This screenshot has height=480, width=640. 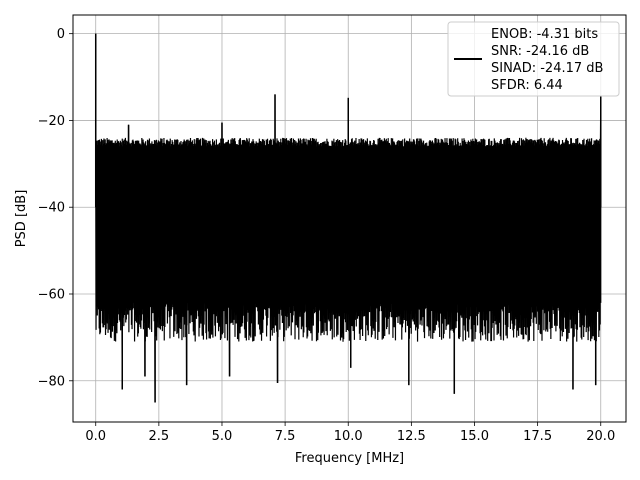 I want to click on x-tick-label: 0.0, so click(x=95, y=436).